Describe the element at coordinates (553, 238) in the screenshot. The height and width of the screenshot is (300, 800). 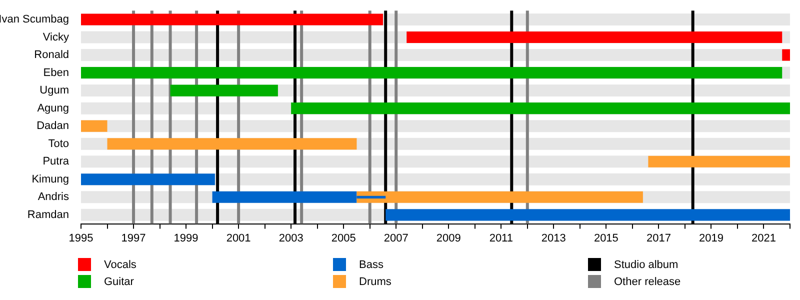
I see `x-tick-label: 2013` at that location.